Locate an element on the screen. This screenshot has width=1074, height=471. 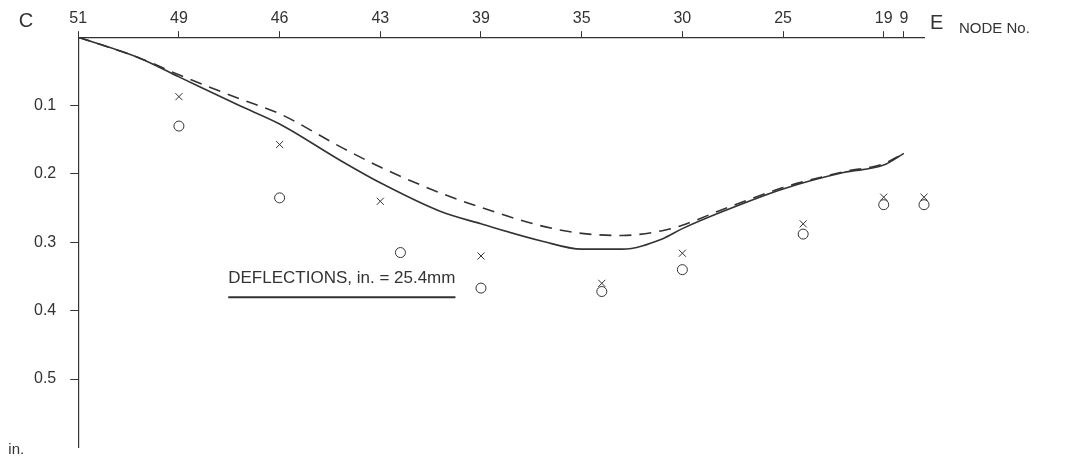
x-tick-label: 51 is located at coordinates (78, 18).